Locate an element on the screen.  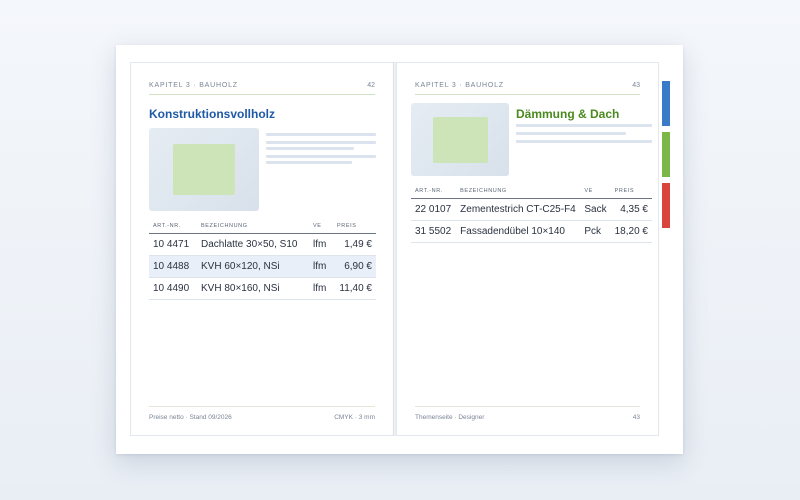
cell-ve: Sack is located at coordinates (595, 209).